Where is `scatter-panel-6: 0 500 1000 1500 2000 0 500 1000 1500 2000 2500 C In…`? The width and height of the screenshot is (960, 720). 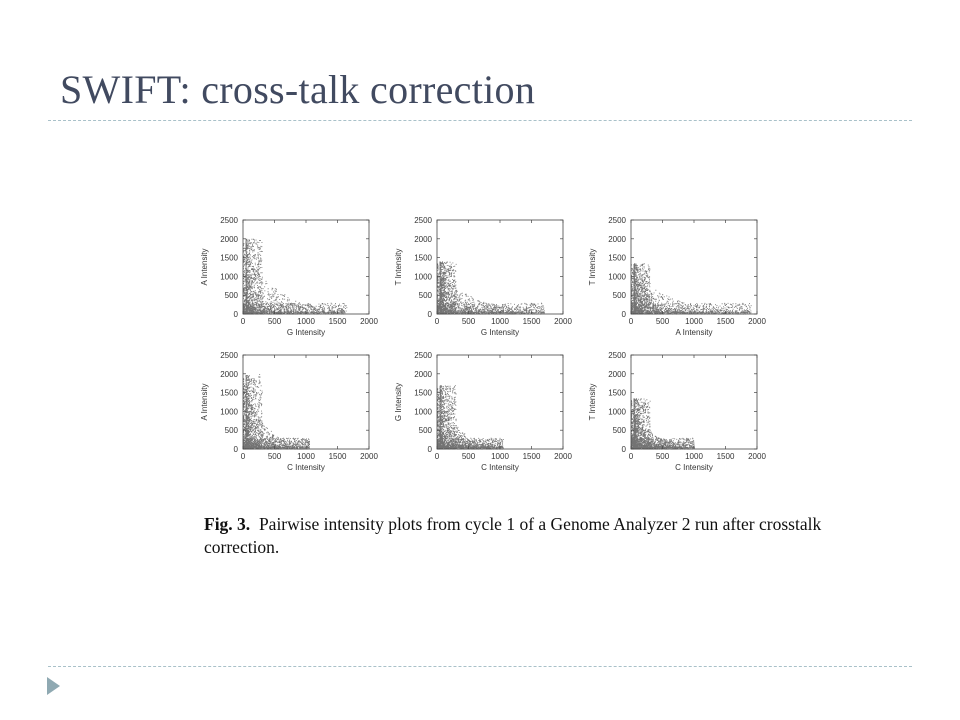
scatter-panel-6: 0 500 1000 1500 2000 0 500 1000 1500 2000 2500 C In… is located at coordinates (677, 411).